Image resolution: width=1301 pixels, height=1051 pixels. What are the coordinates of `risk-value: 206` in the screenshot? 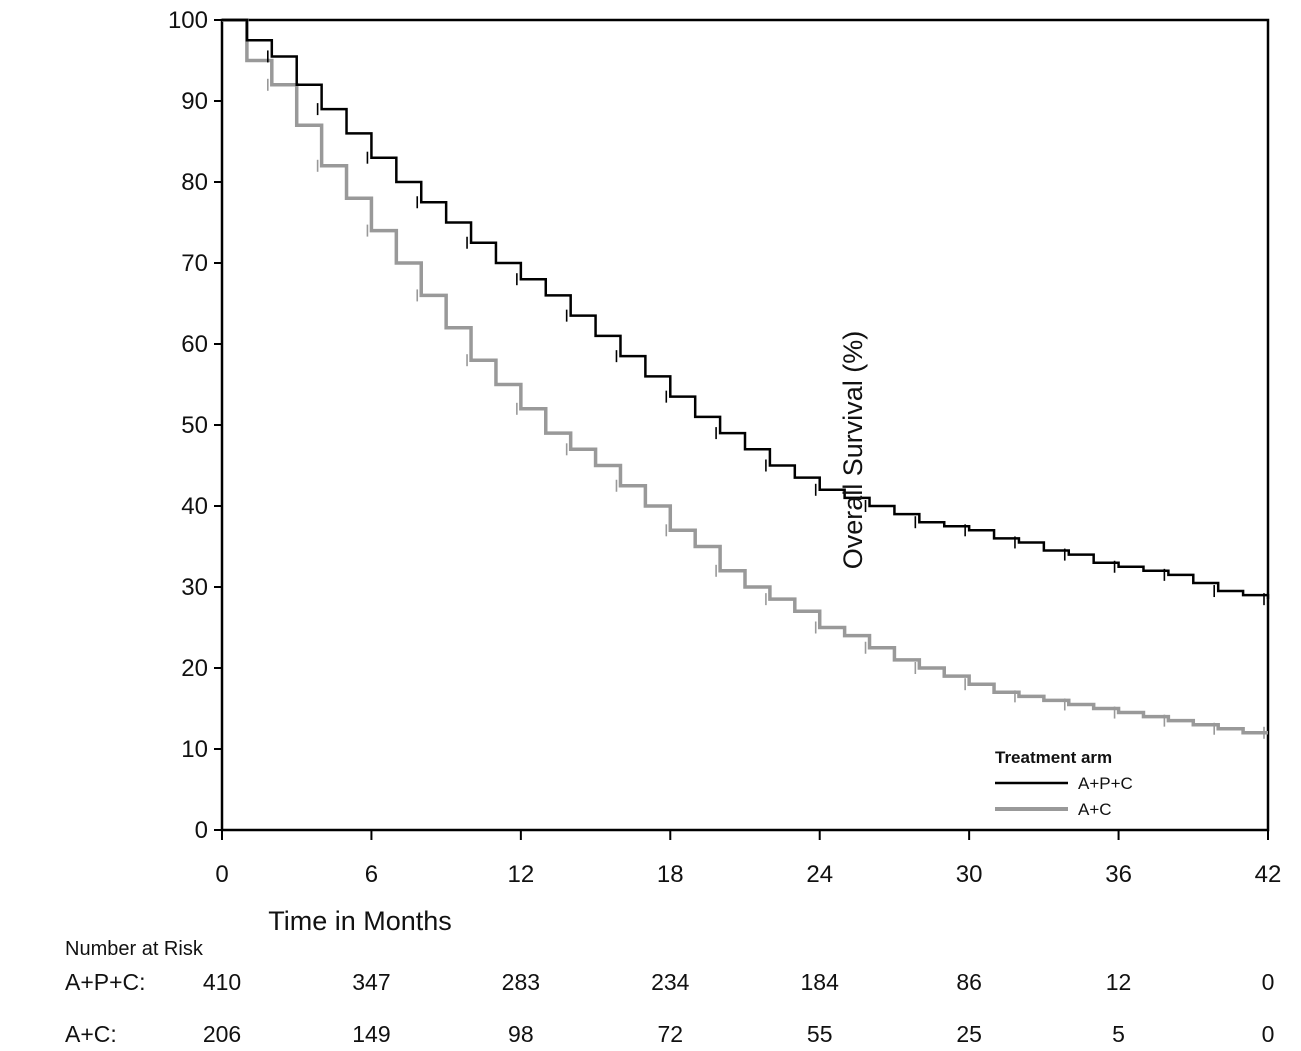 It's located at (222, 1034).